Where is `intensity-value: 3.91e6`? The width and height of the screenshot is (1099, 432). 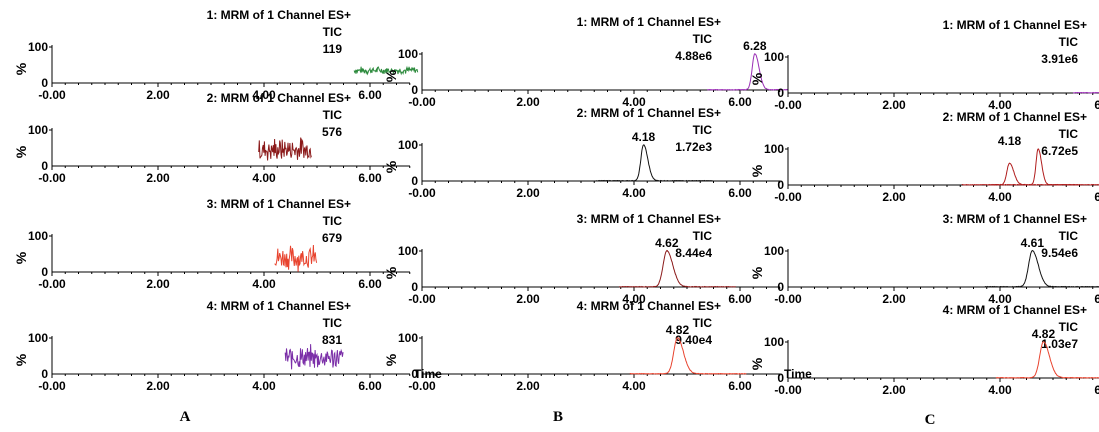
intensity-value: 3.91e6 is located at coordinates (1059, 59).